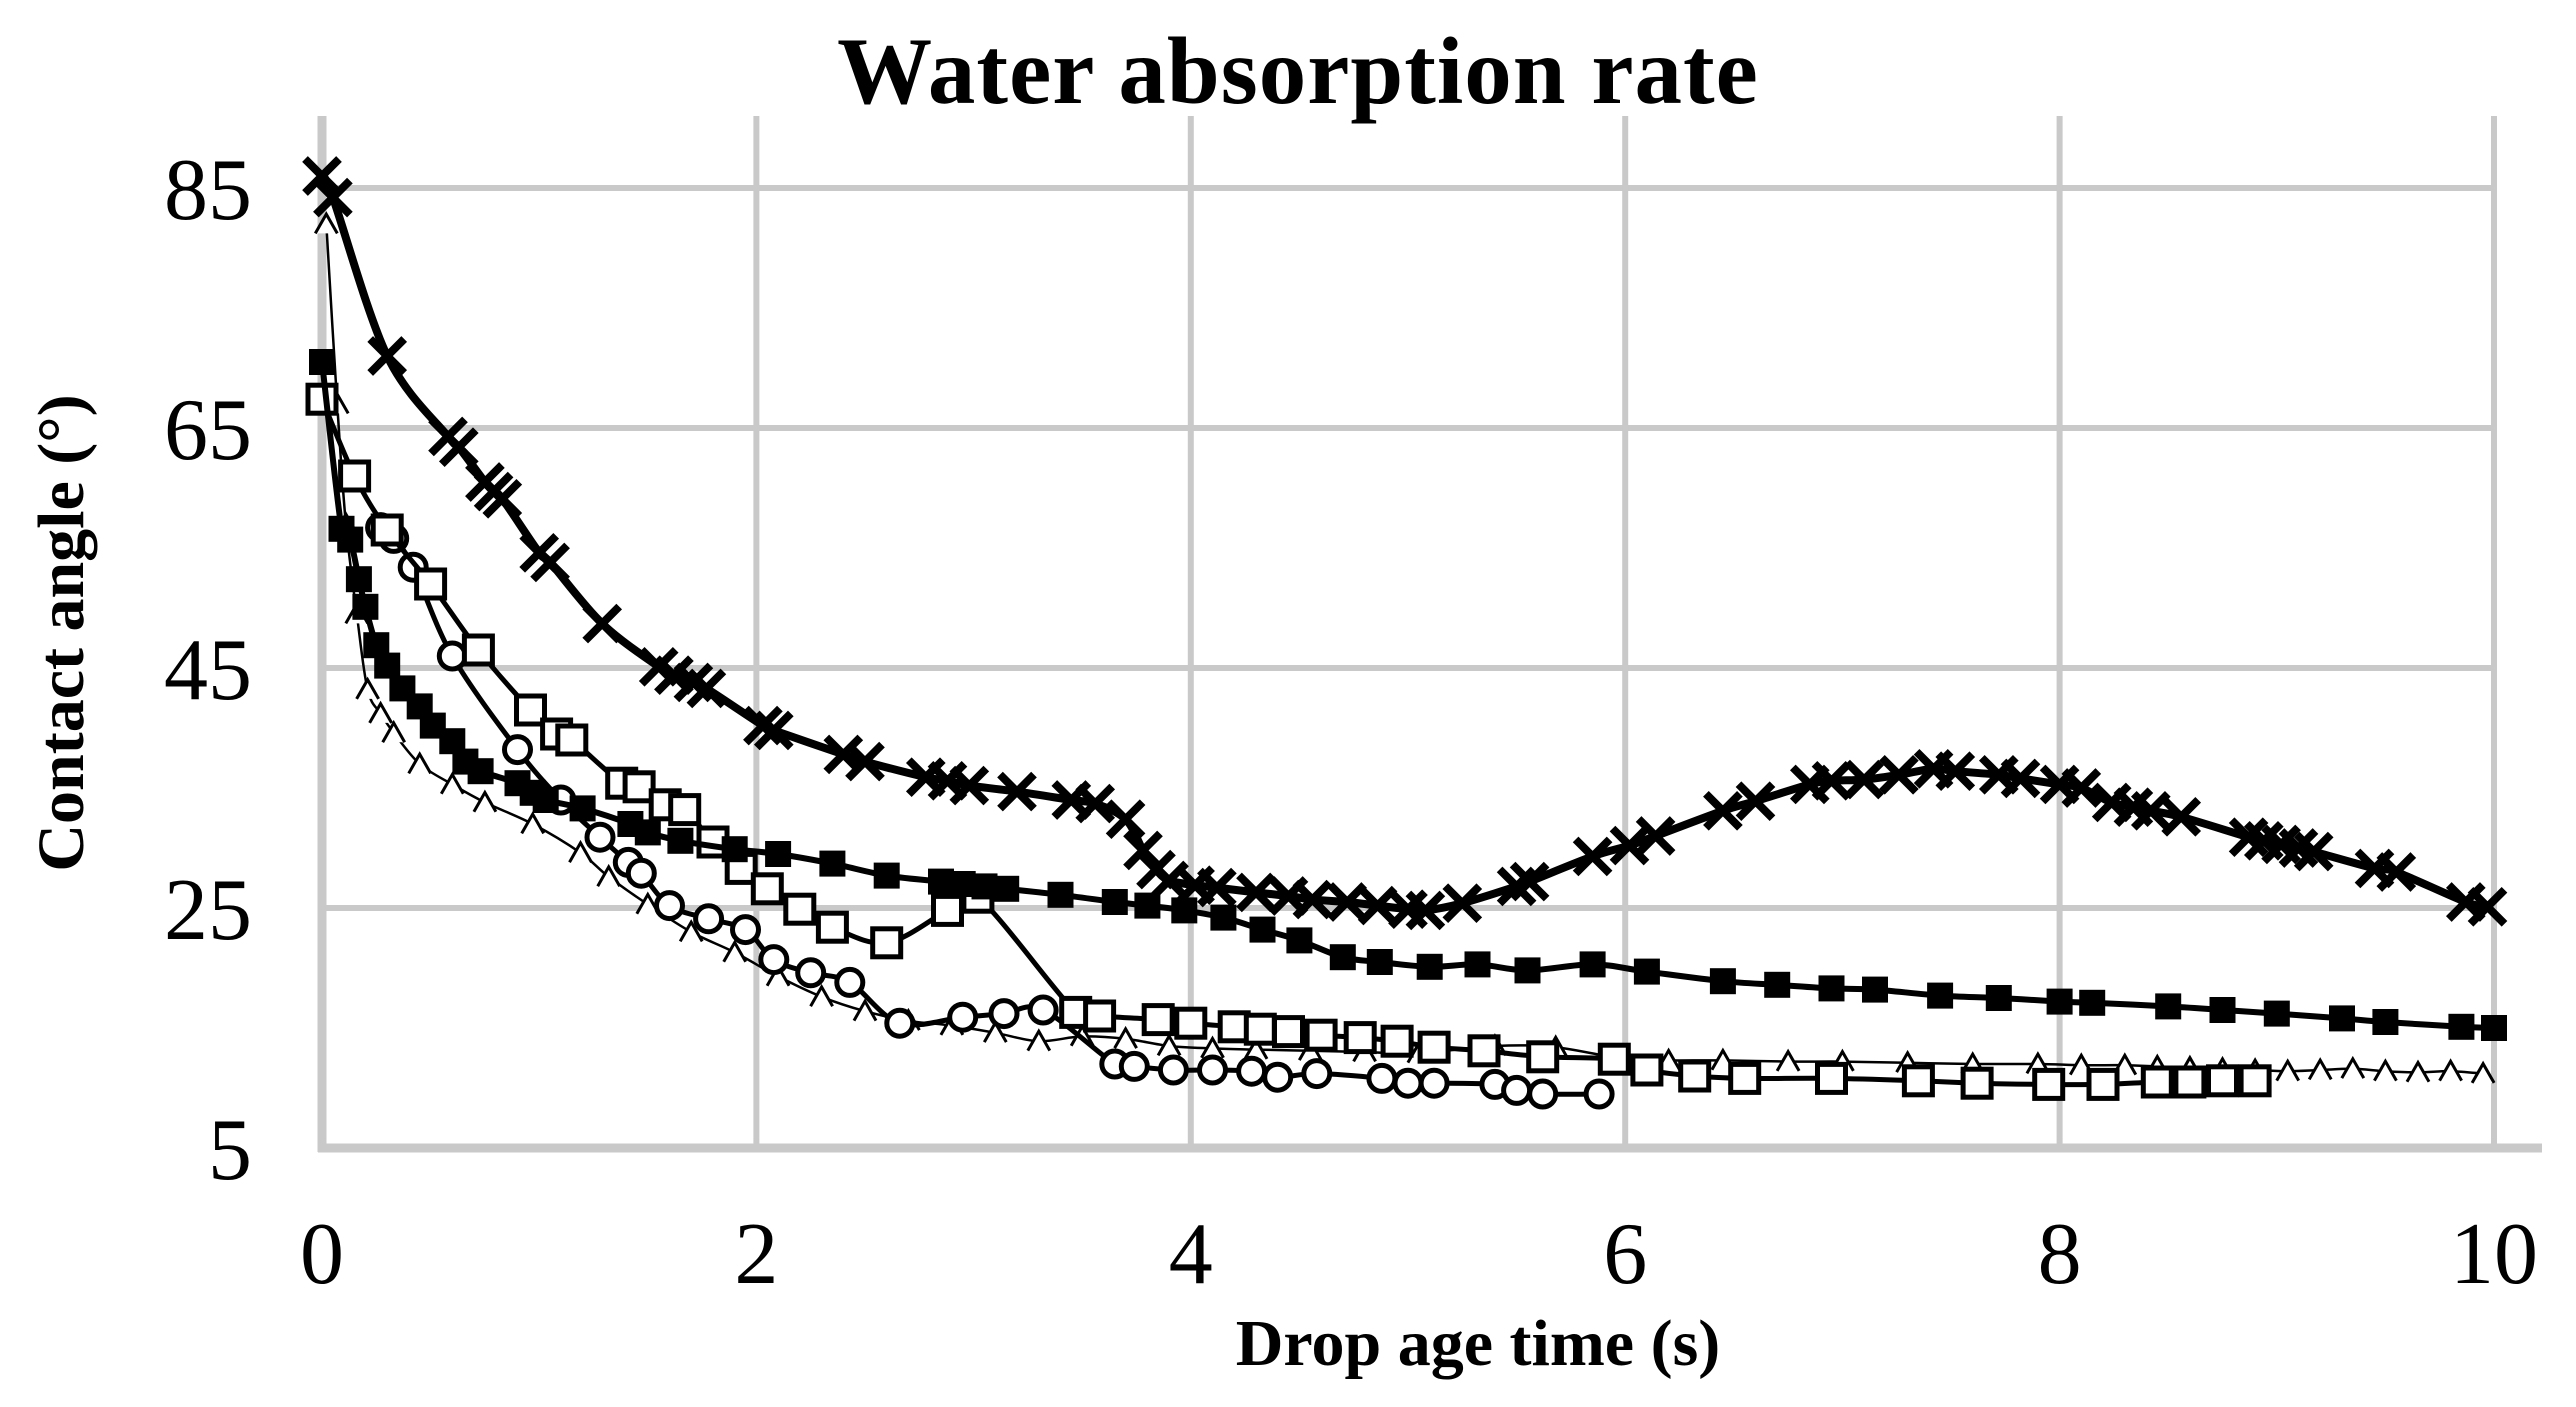  Describe the element at coordinates (208, 910) in the screenshot. I see `y-tick-label: 25` at that location.